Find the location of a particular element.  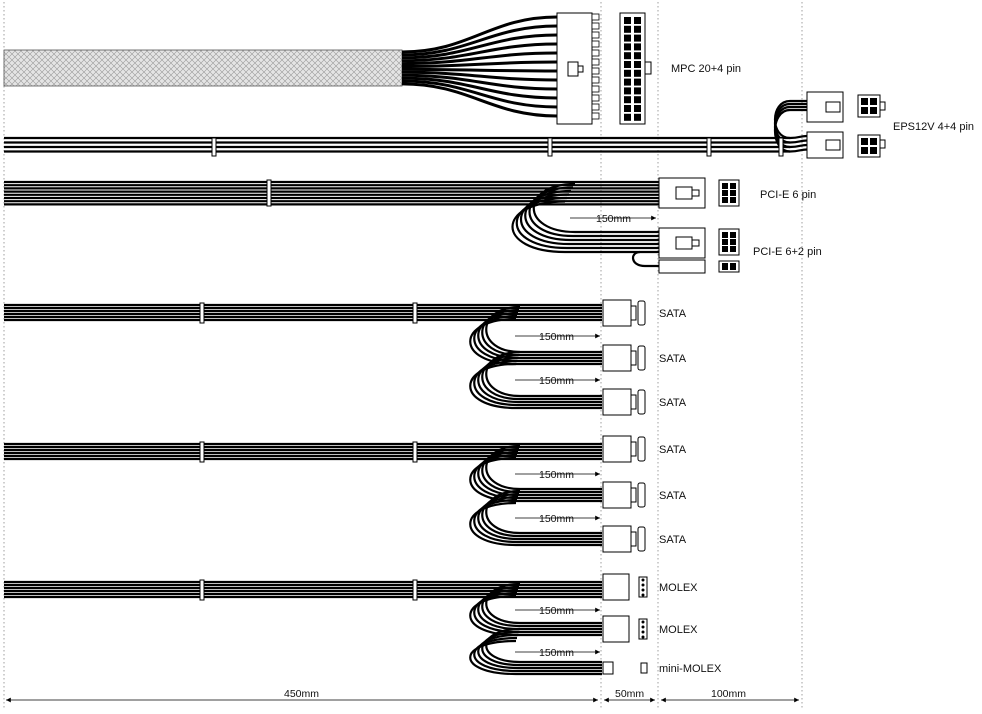

dim-end-label: 100mm is located at coordinates (728, 694).